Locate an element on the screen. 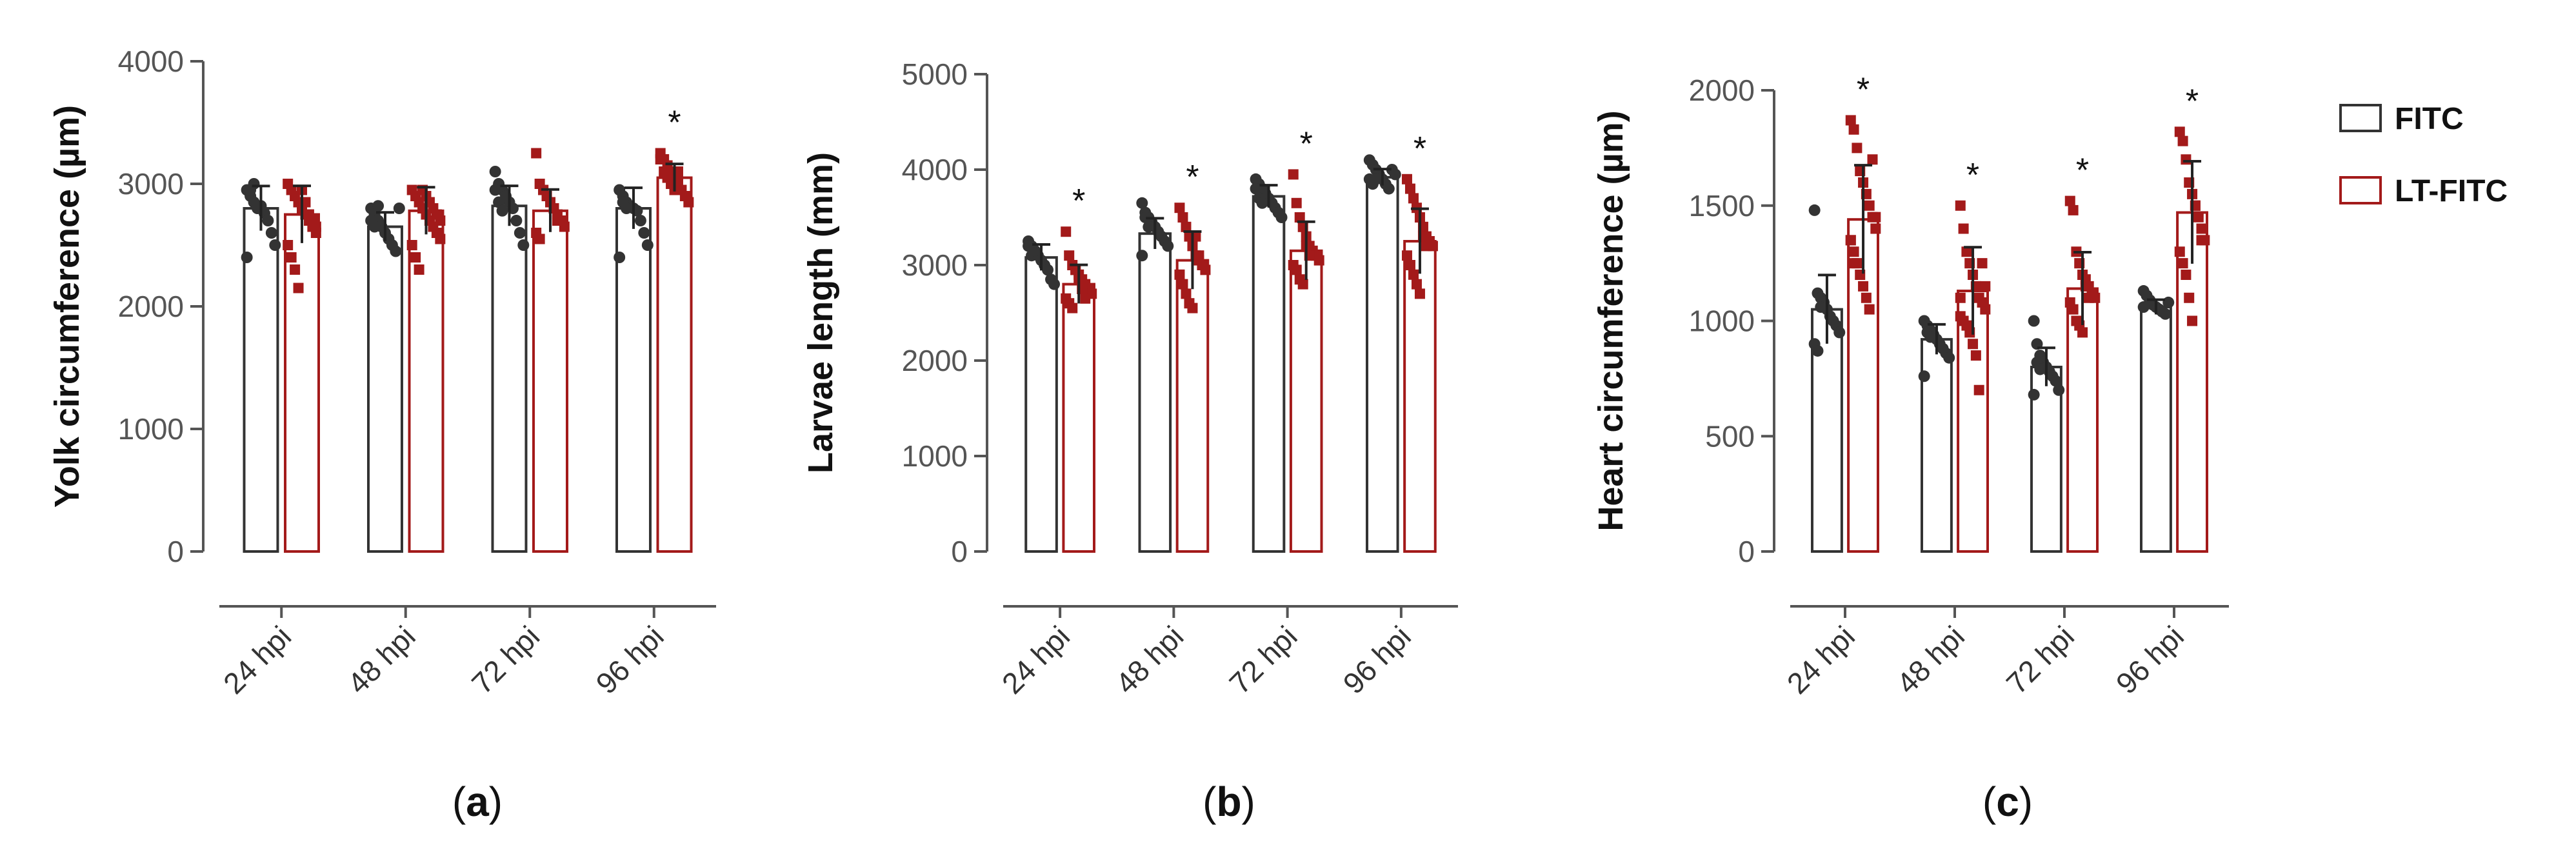 The image size is (2576, 854). y-tick-label: 1000 is located at coordinates (151, 429).